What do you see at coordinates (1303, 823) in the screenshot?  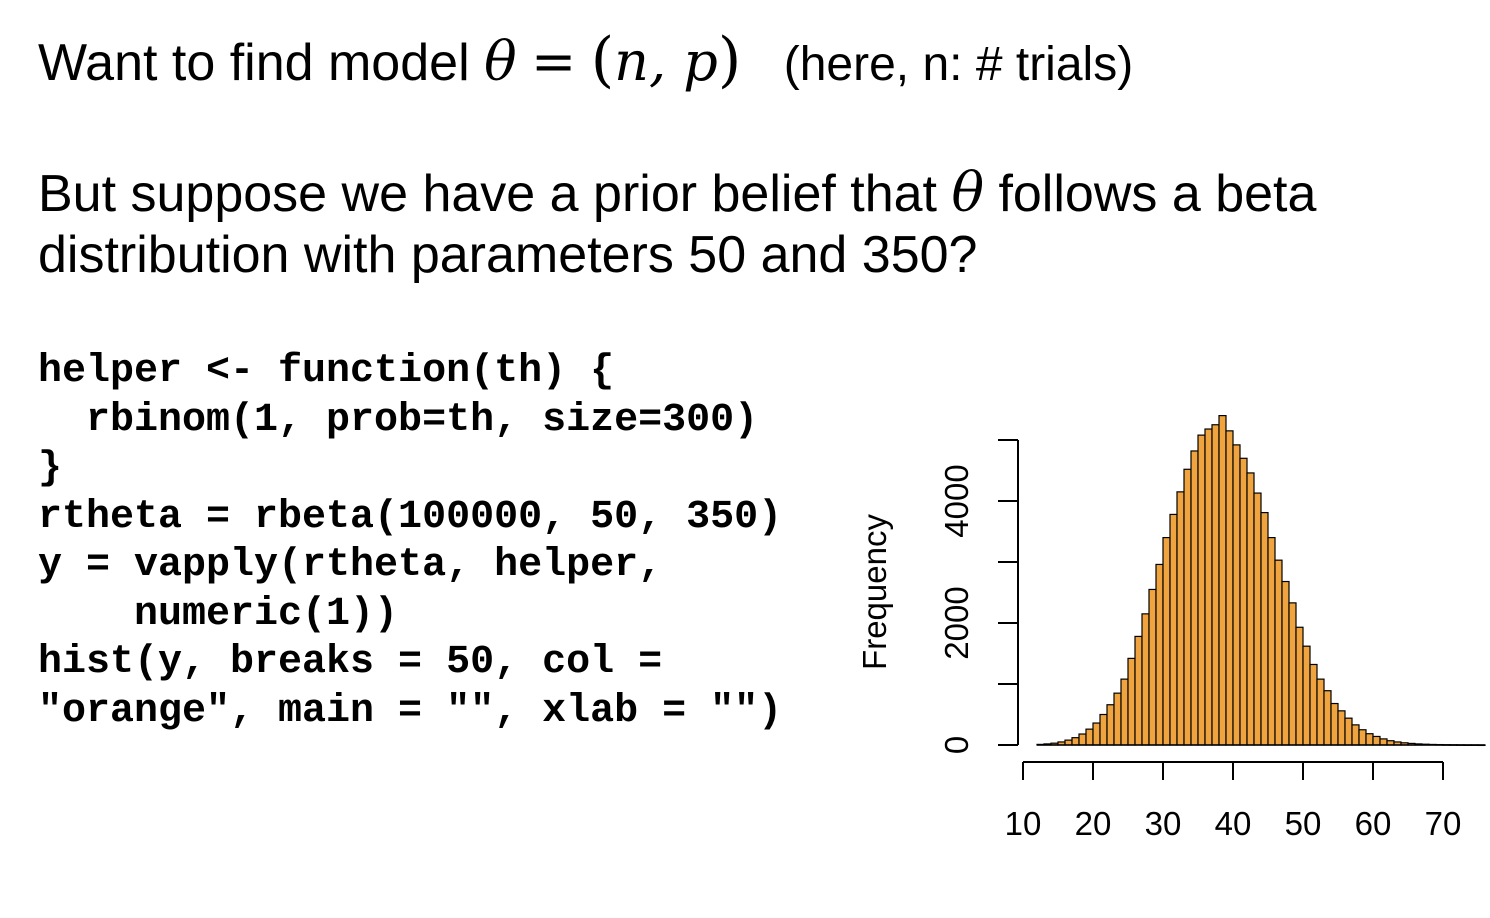 I see `x-tick-label: 50` at bounding box center [1303, 823].